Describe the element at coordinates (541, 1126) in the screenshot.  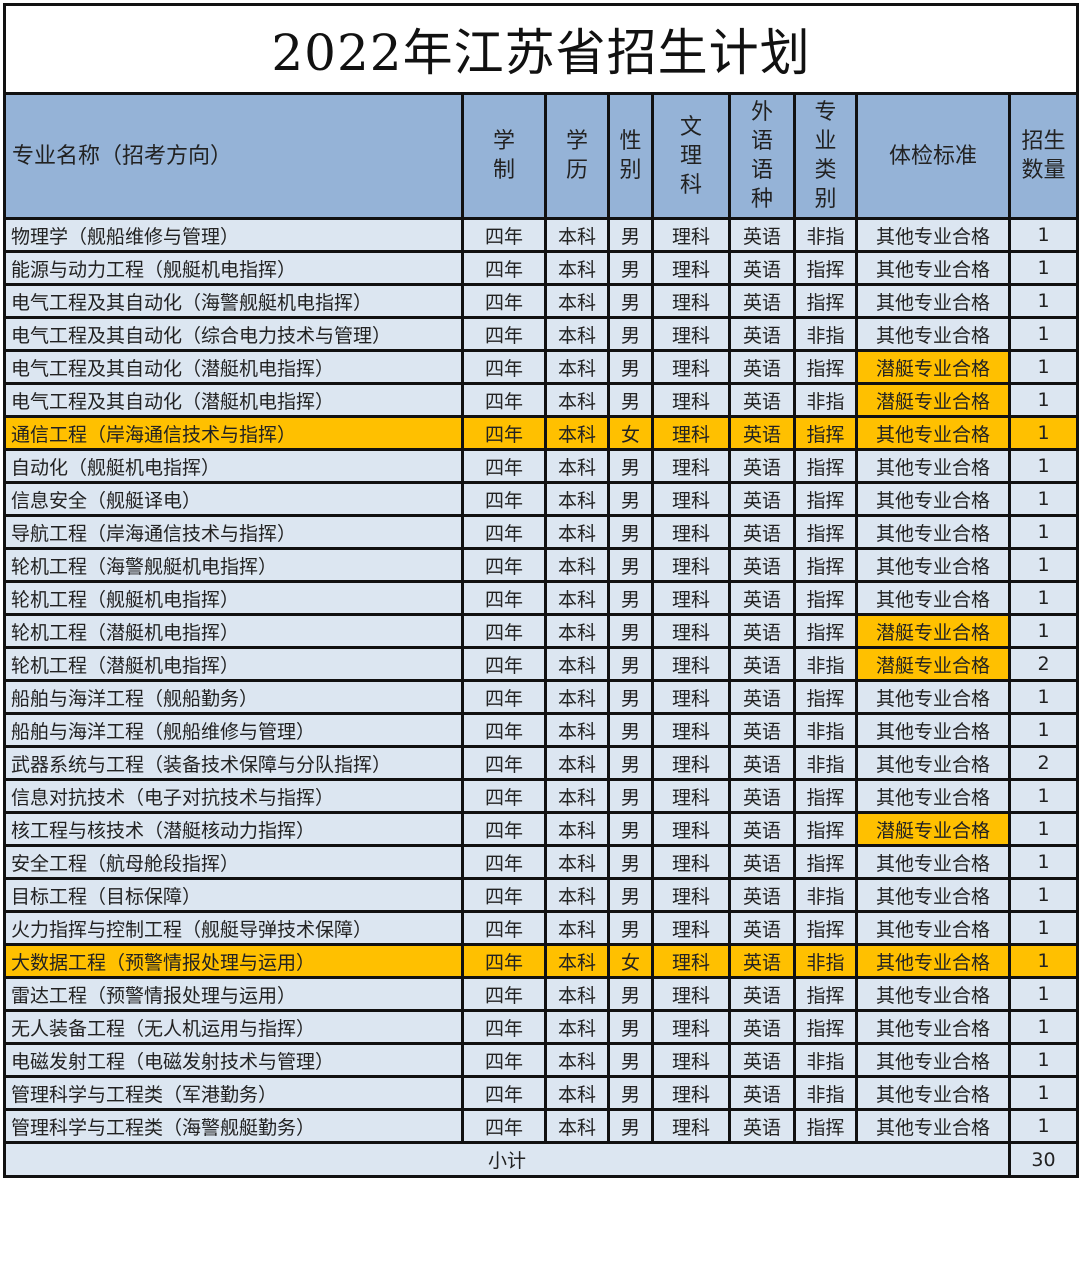
I see `table-row: 管理科学与工程类（海警舰艇勤务） 四年 本科男理科 英语 指挥 其他专业合格 1` at that location.